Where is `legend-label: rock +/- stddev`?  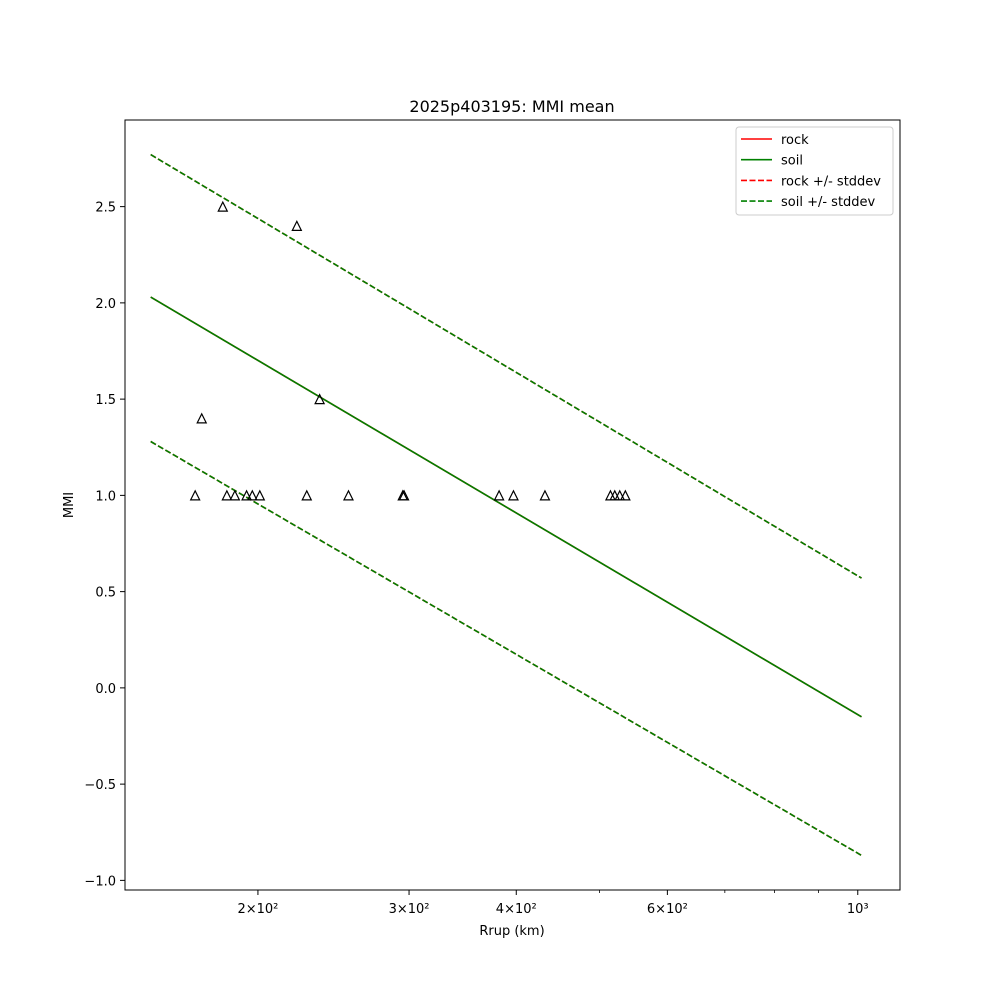 legend-label: rock +/- stddev is located at coordinates (831, 181).